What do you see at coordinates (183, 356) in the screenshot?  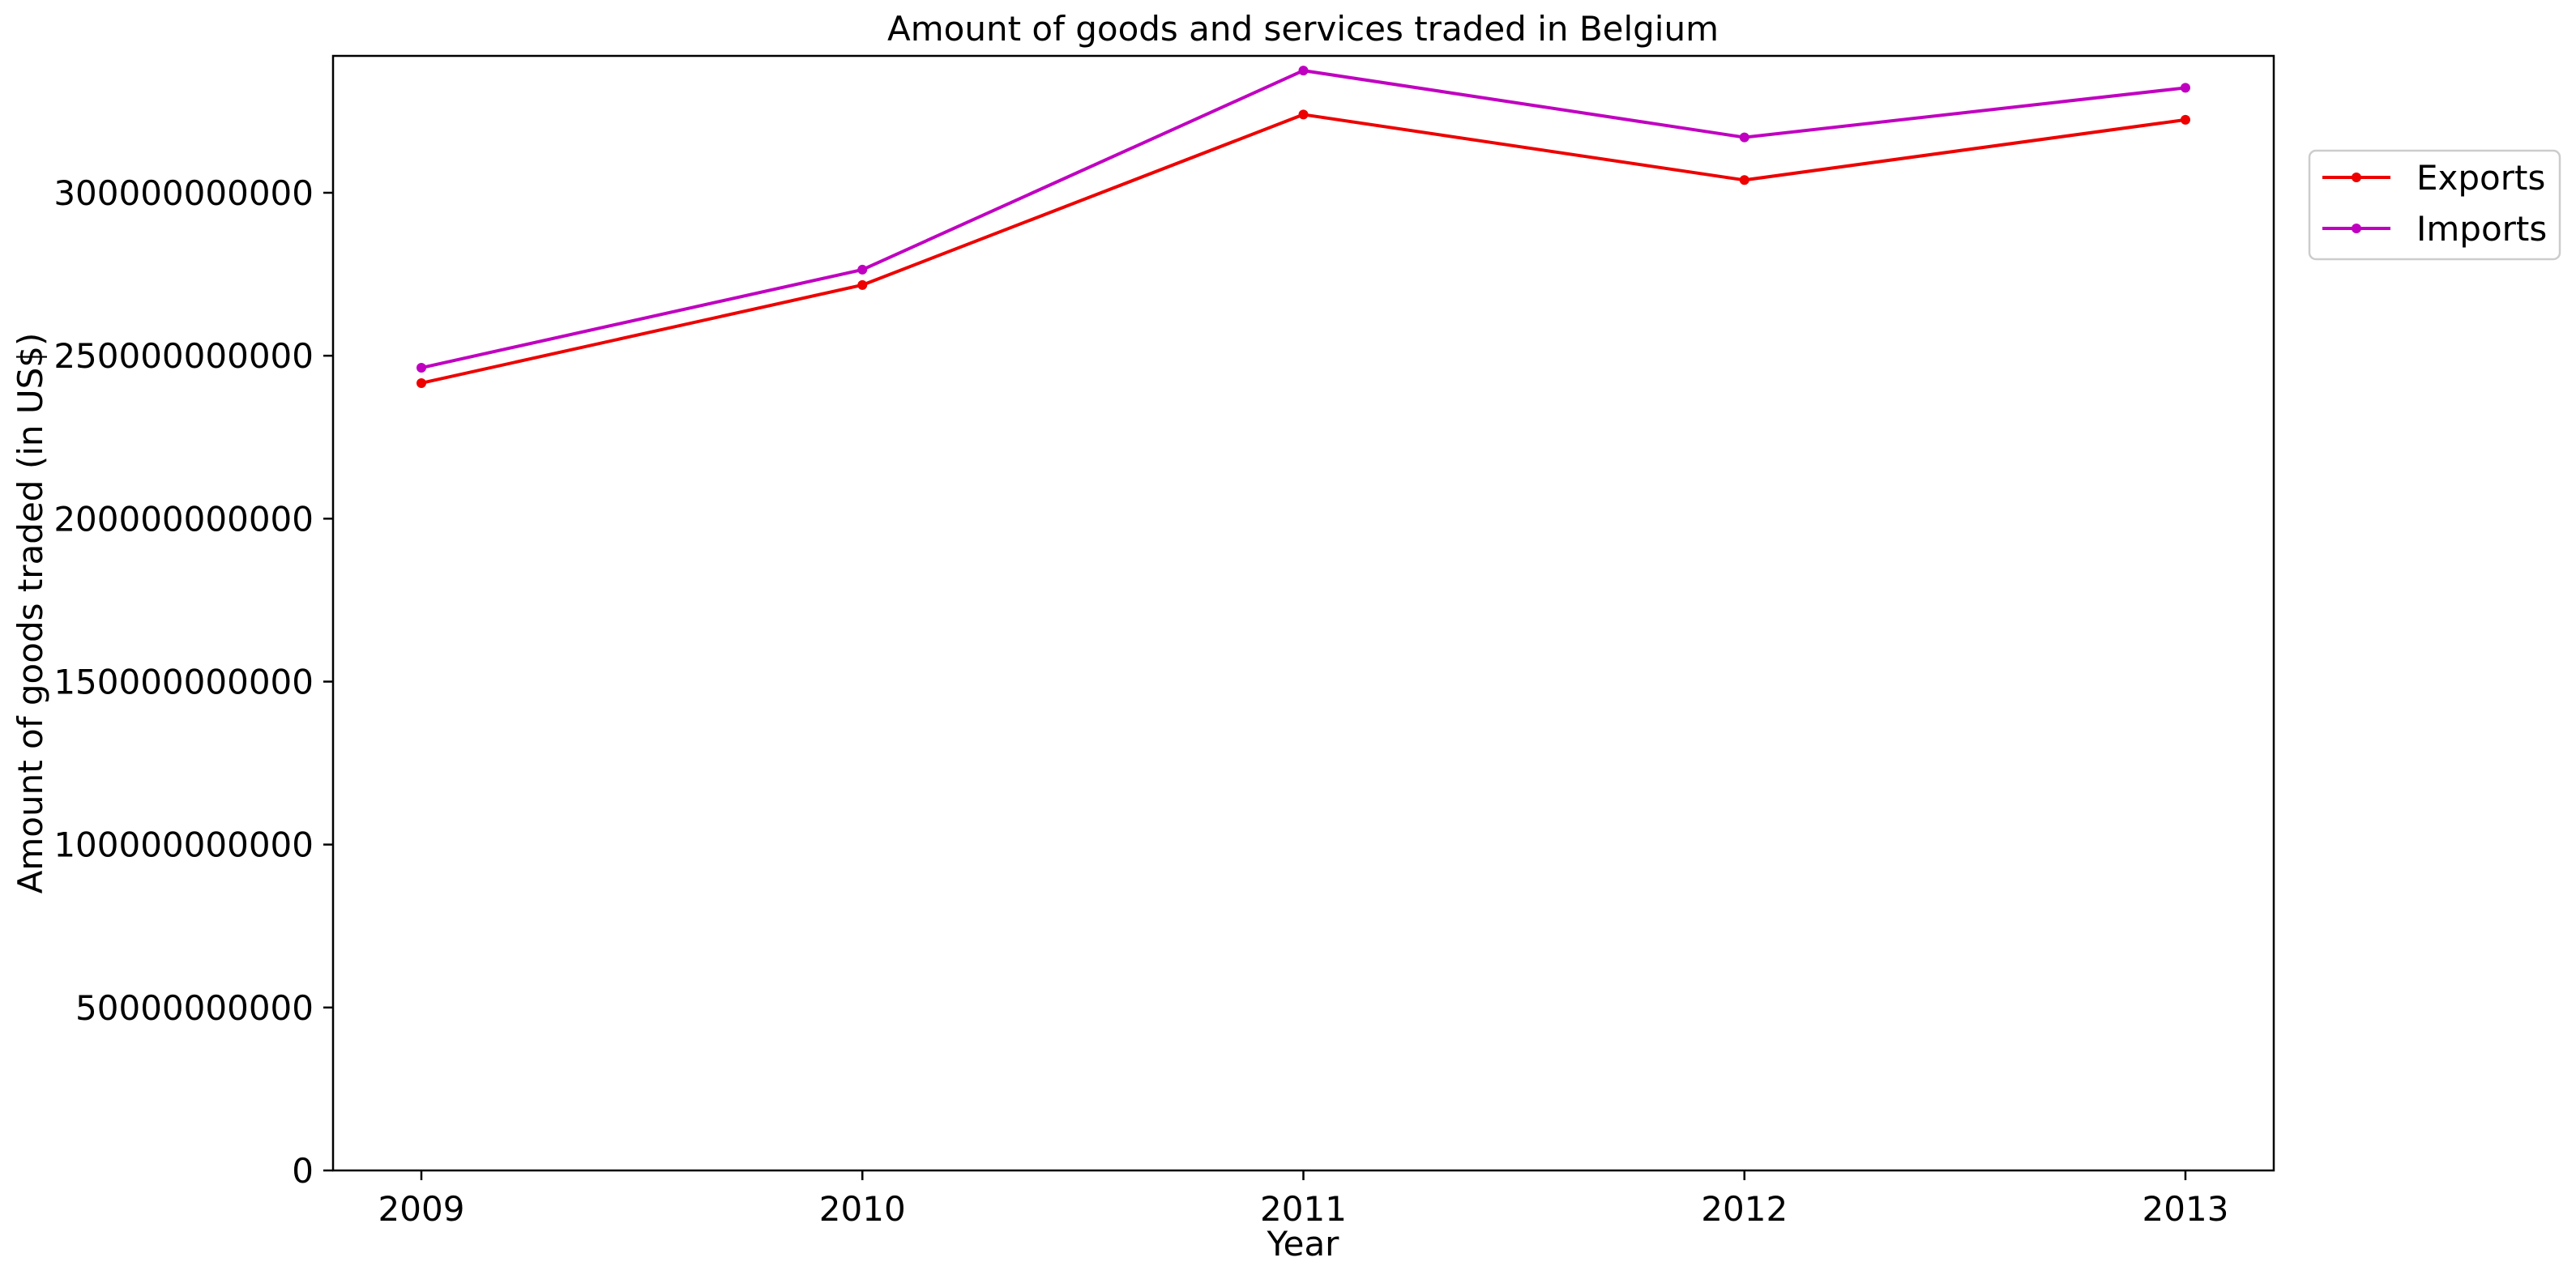 I see `y-tick-label: 250000000000` at bounding box center [183, 356].